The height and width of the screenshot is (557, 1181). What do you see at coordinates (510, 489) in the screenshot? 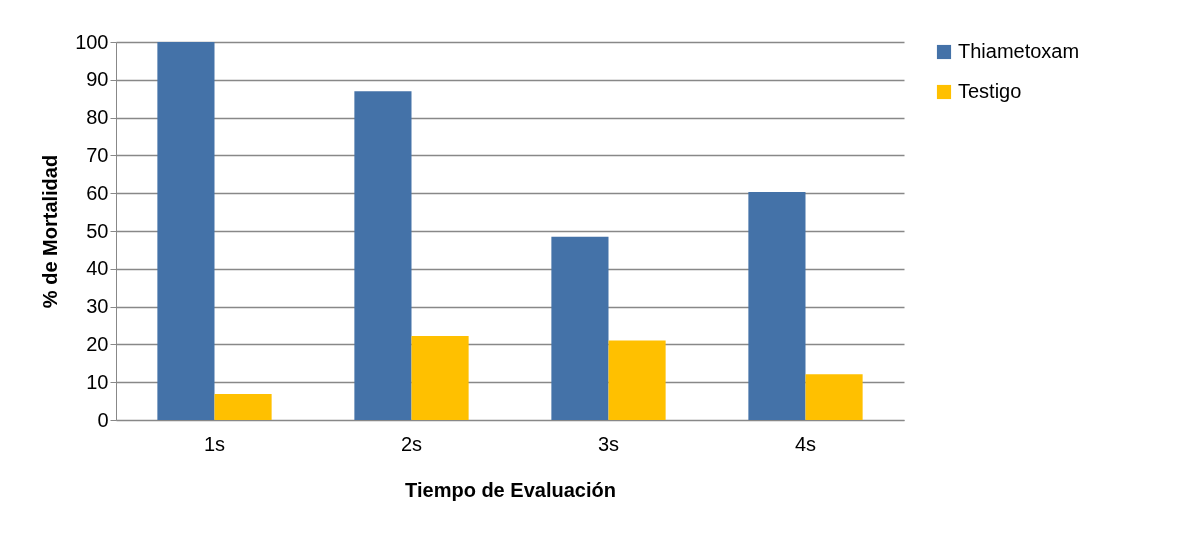
I see `x-axis-title: Tiempo de Evaluación` at bounding box center [510, 489].